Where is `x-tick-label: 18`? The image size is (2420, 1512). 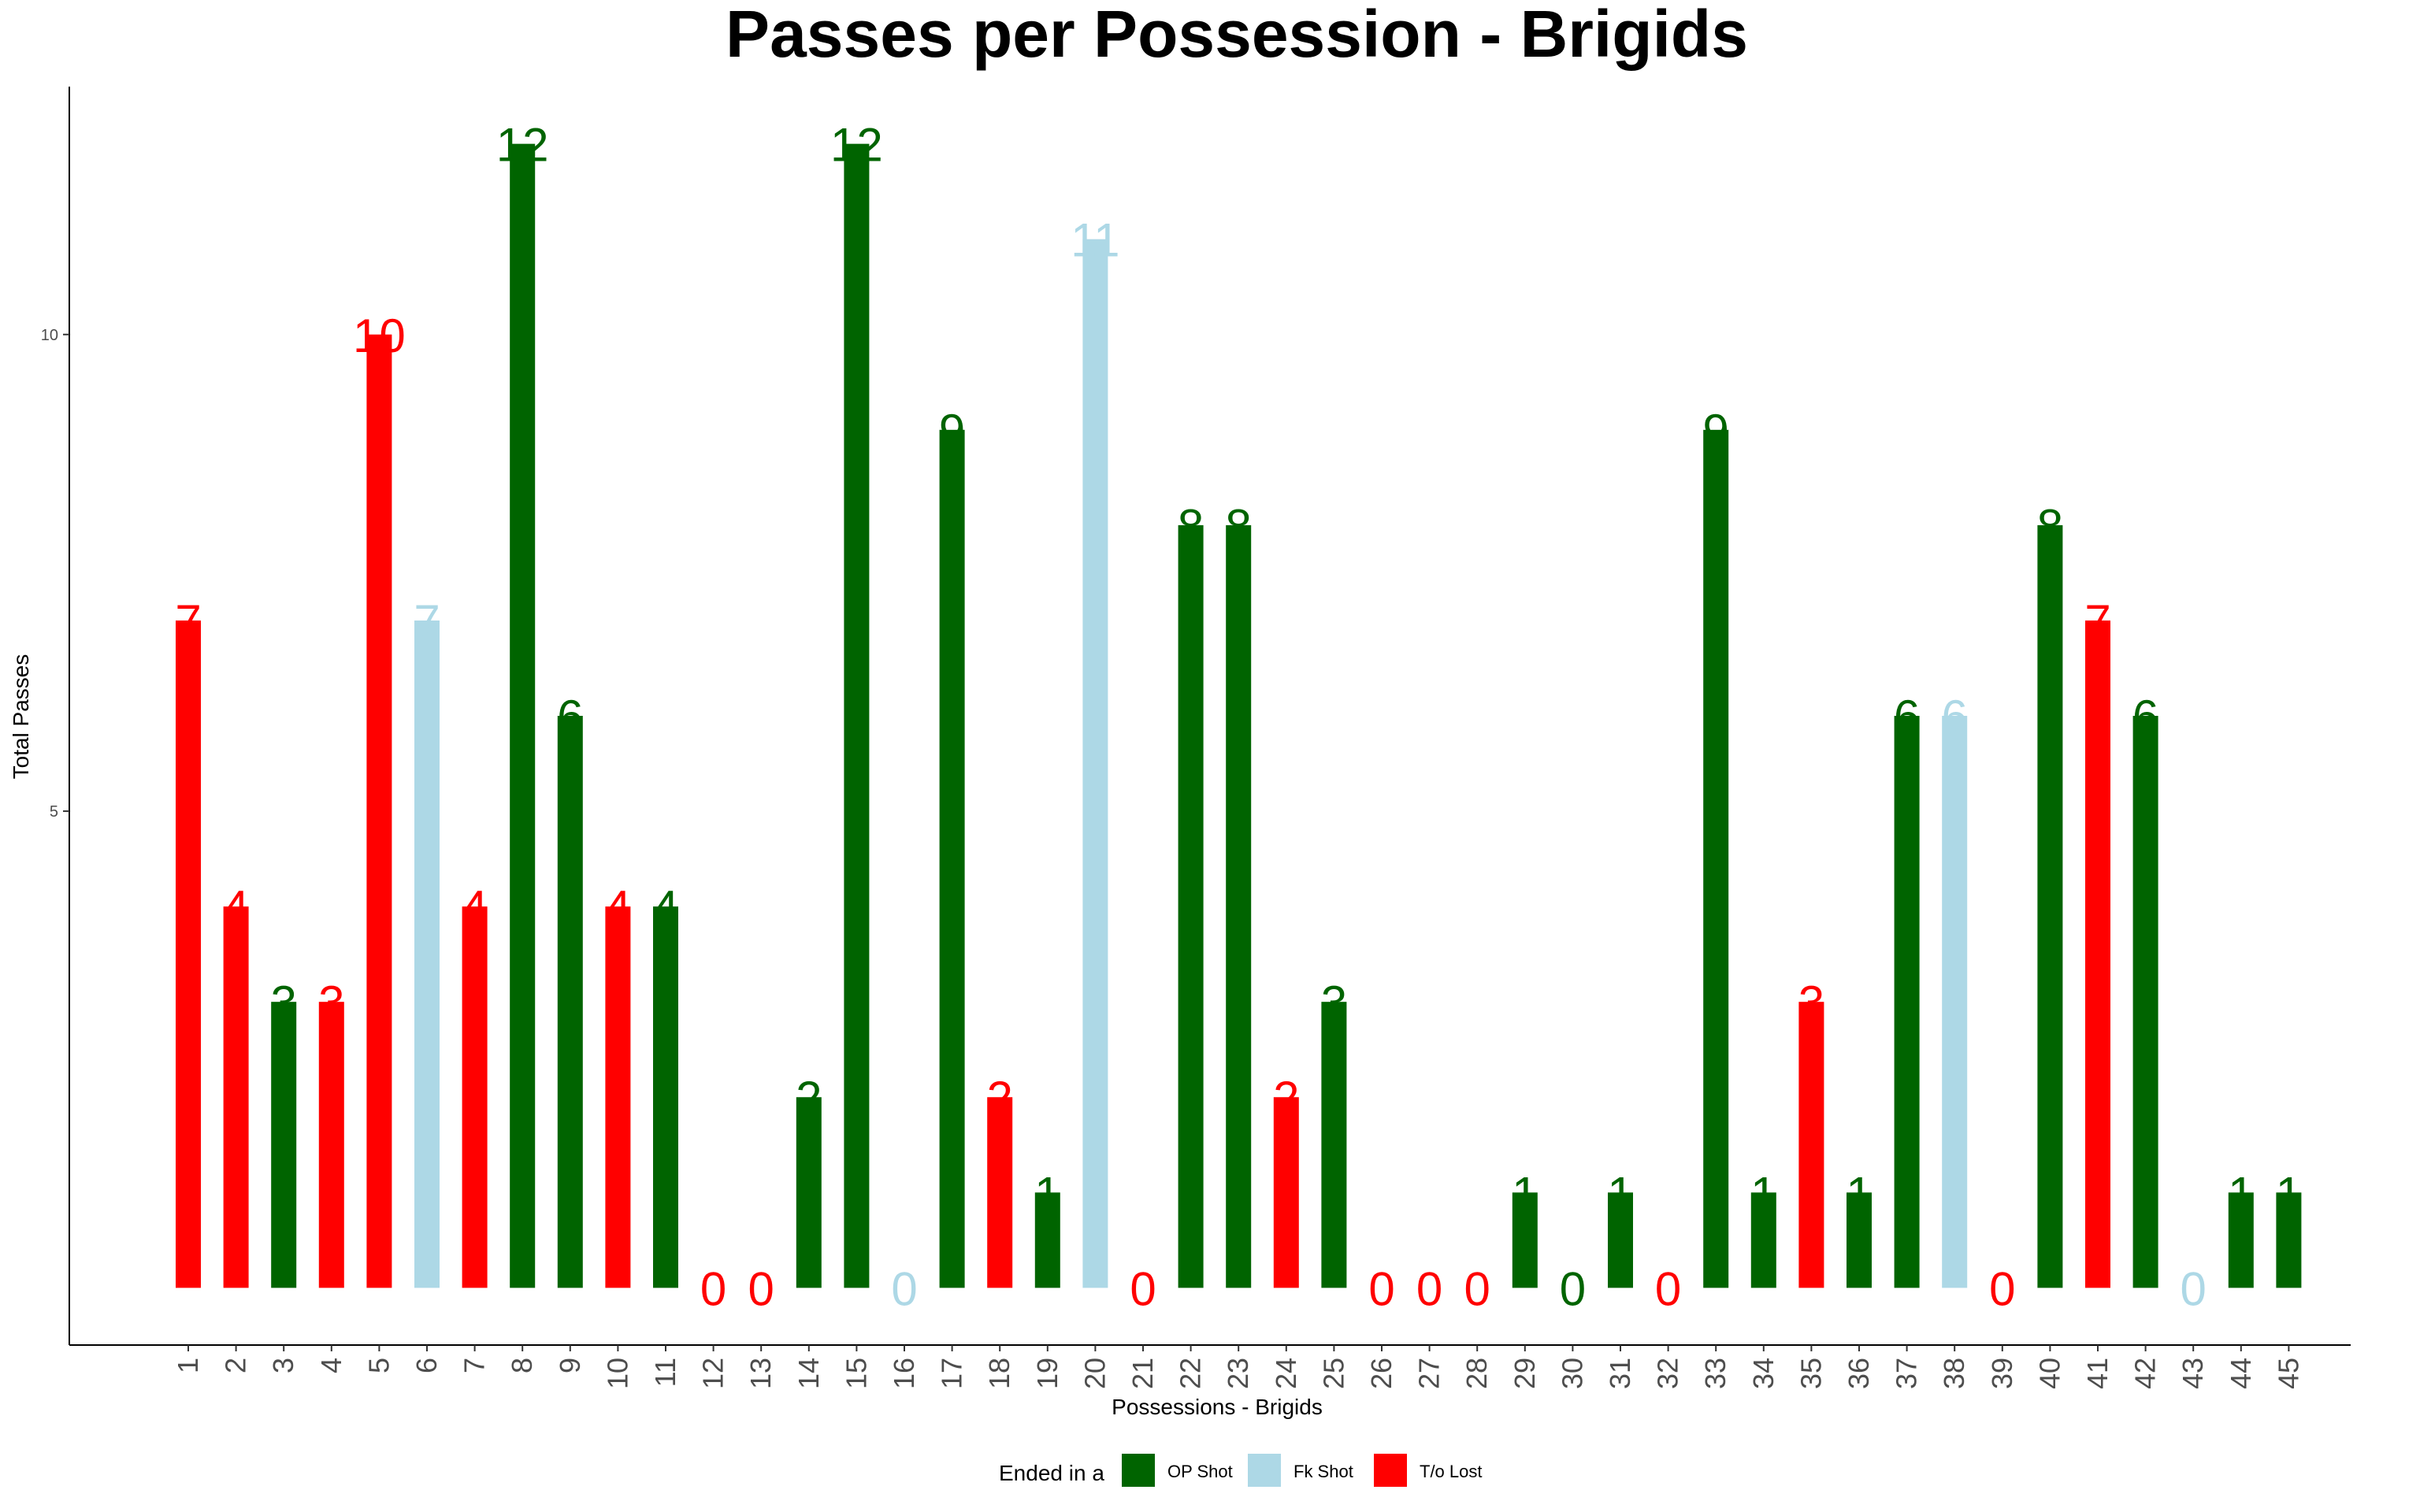 x-tick-label: 18 is located at coordinates (999, 1373).